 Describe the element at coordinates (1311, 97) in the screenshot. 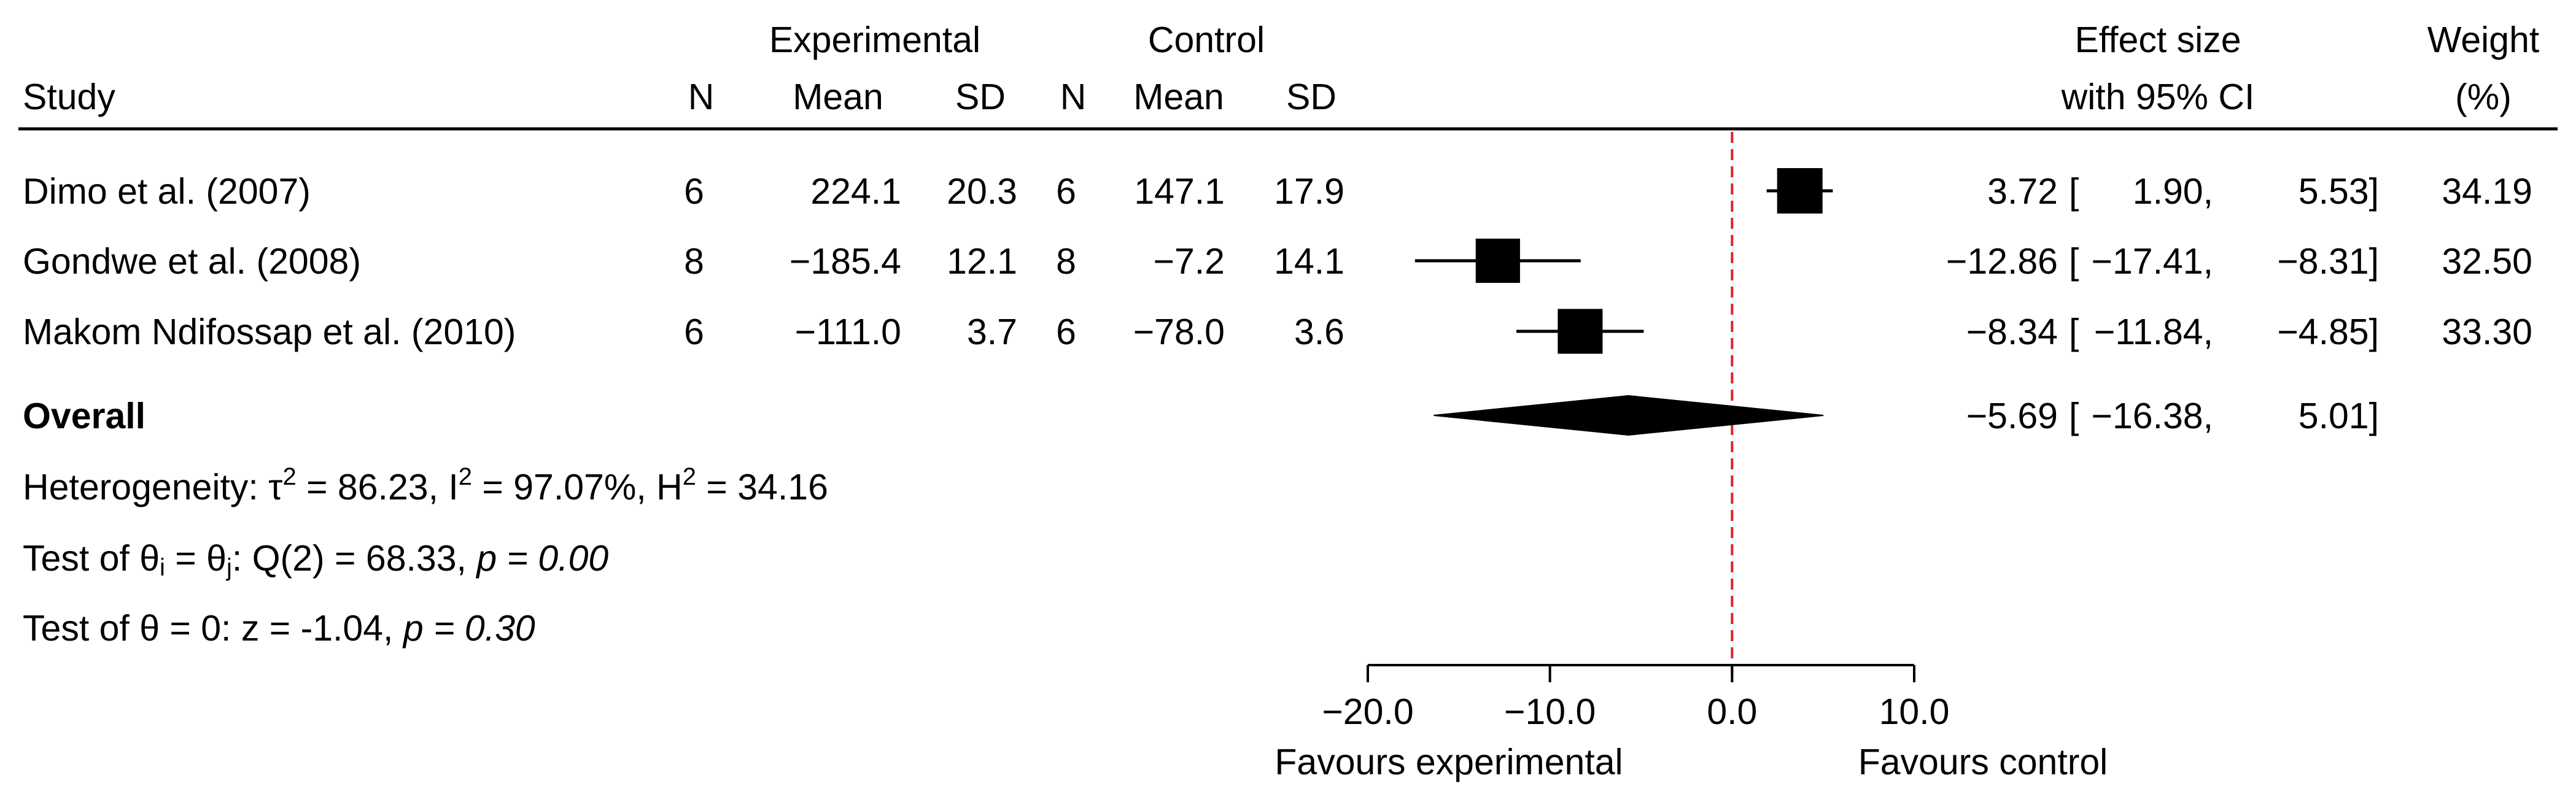

I see `header-ctl-sd: SD` at that location.